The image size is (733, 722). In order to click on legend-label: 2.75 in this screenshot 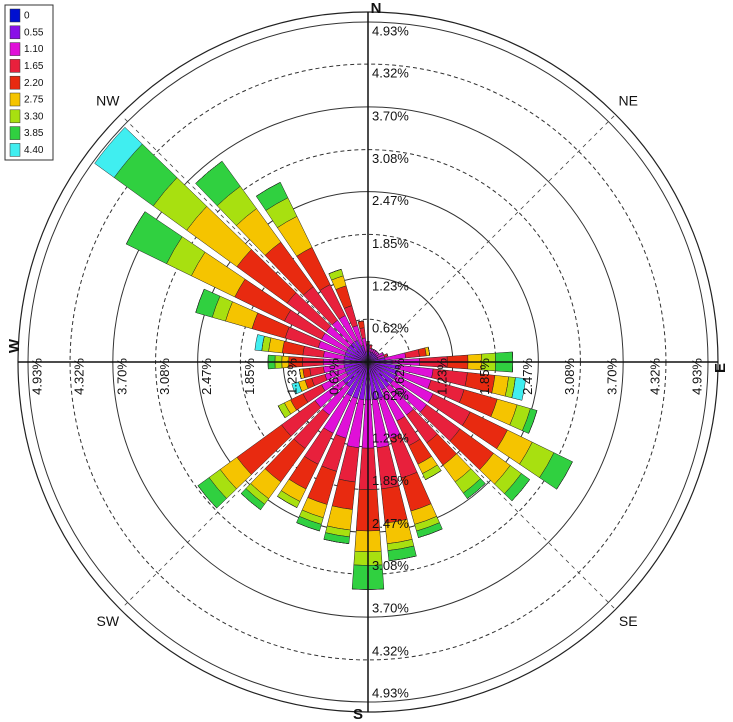, I will do `click(34, 100)`.